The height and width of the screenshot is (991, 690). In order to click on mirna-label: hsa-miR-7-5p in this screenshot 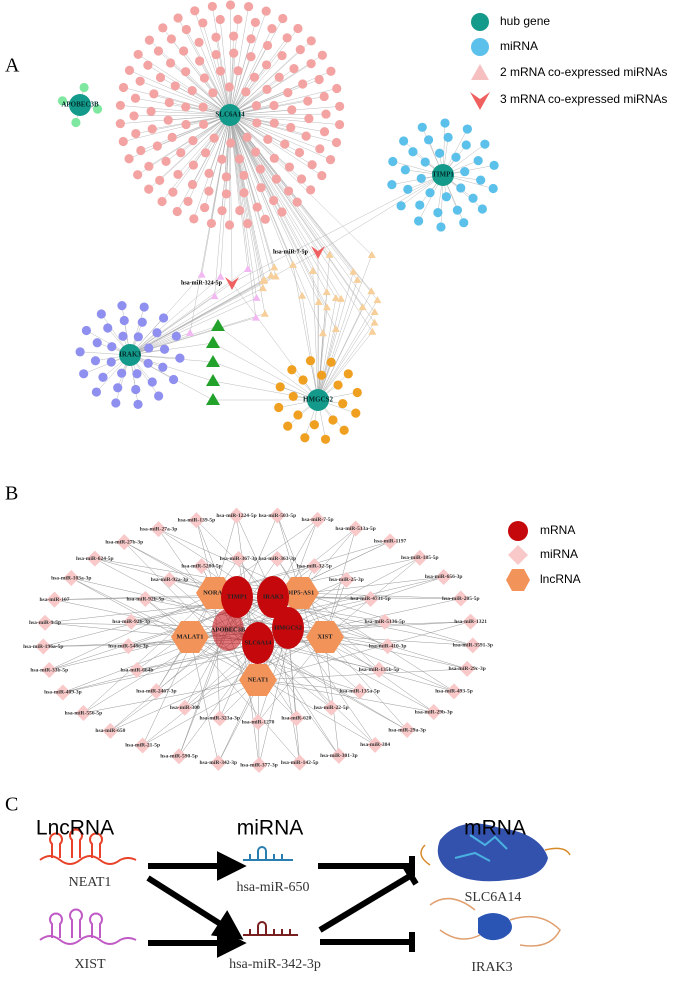, I will do `click(291, 252)`.